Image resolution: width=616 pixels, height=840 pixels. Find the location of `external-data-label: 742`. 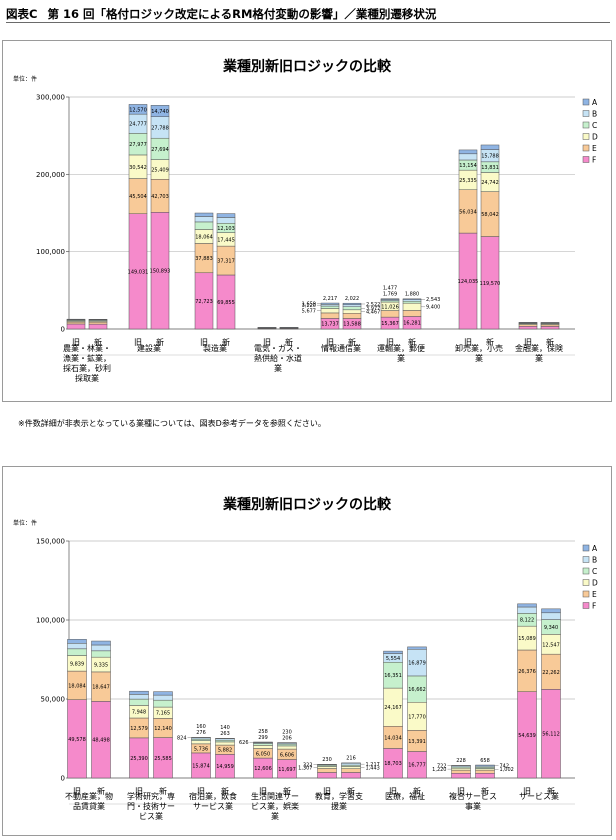

external-data-label: 742 is located at coordinates (505, 766).